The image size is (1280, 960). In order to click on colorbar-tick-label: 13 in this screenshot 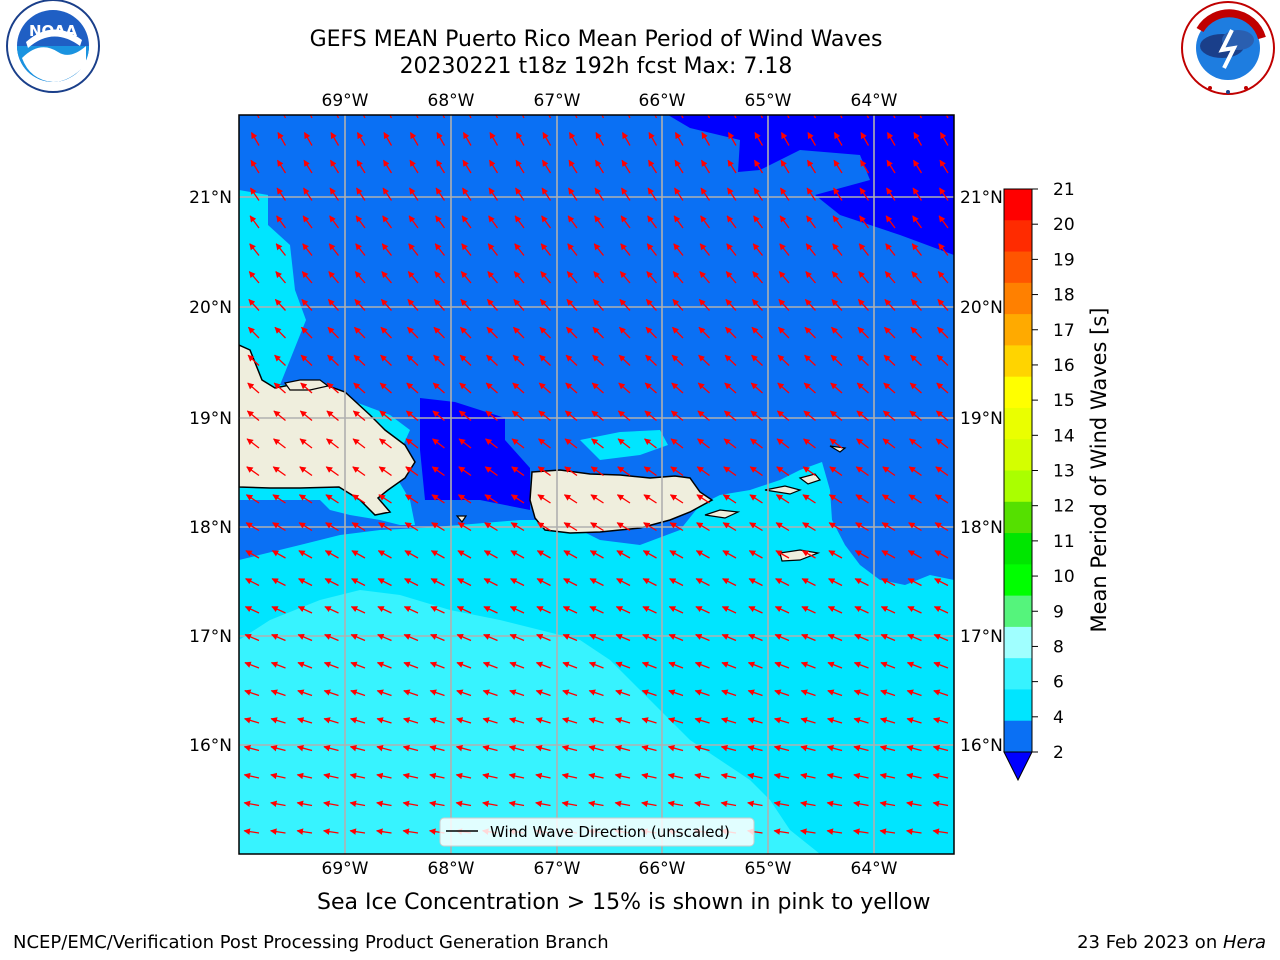, I will do `click(1064, 472)`.